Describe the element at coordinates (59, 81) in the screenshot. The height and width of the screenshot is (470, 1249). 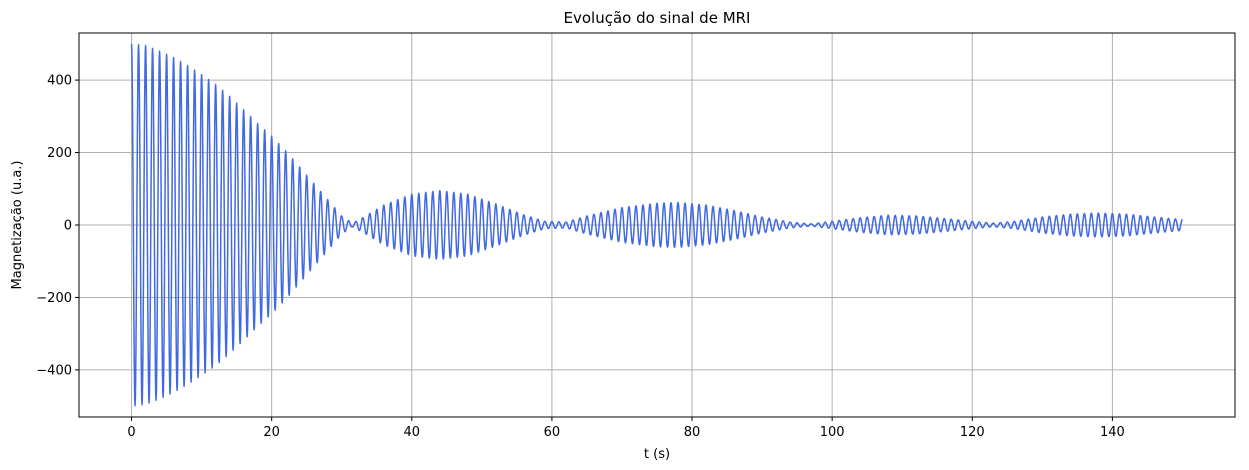
I see `y-tick-label: 400` at that location.